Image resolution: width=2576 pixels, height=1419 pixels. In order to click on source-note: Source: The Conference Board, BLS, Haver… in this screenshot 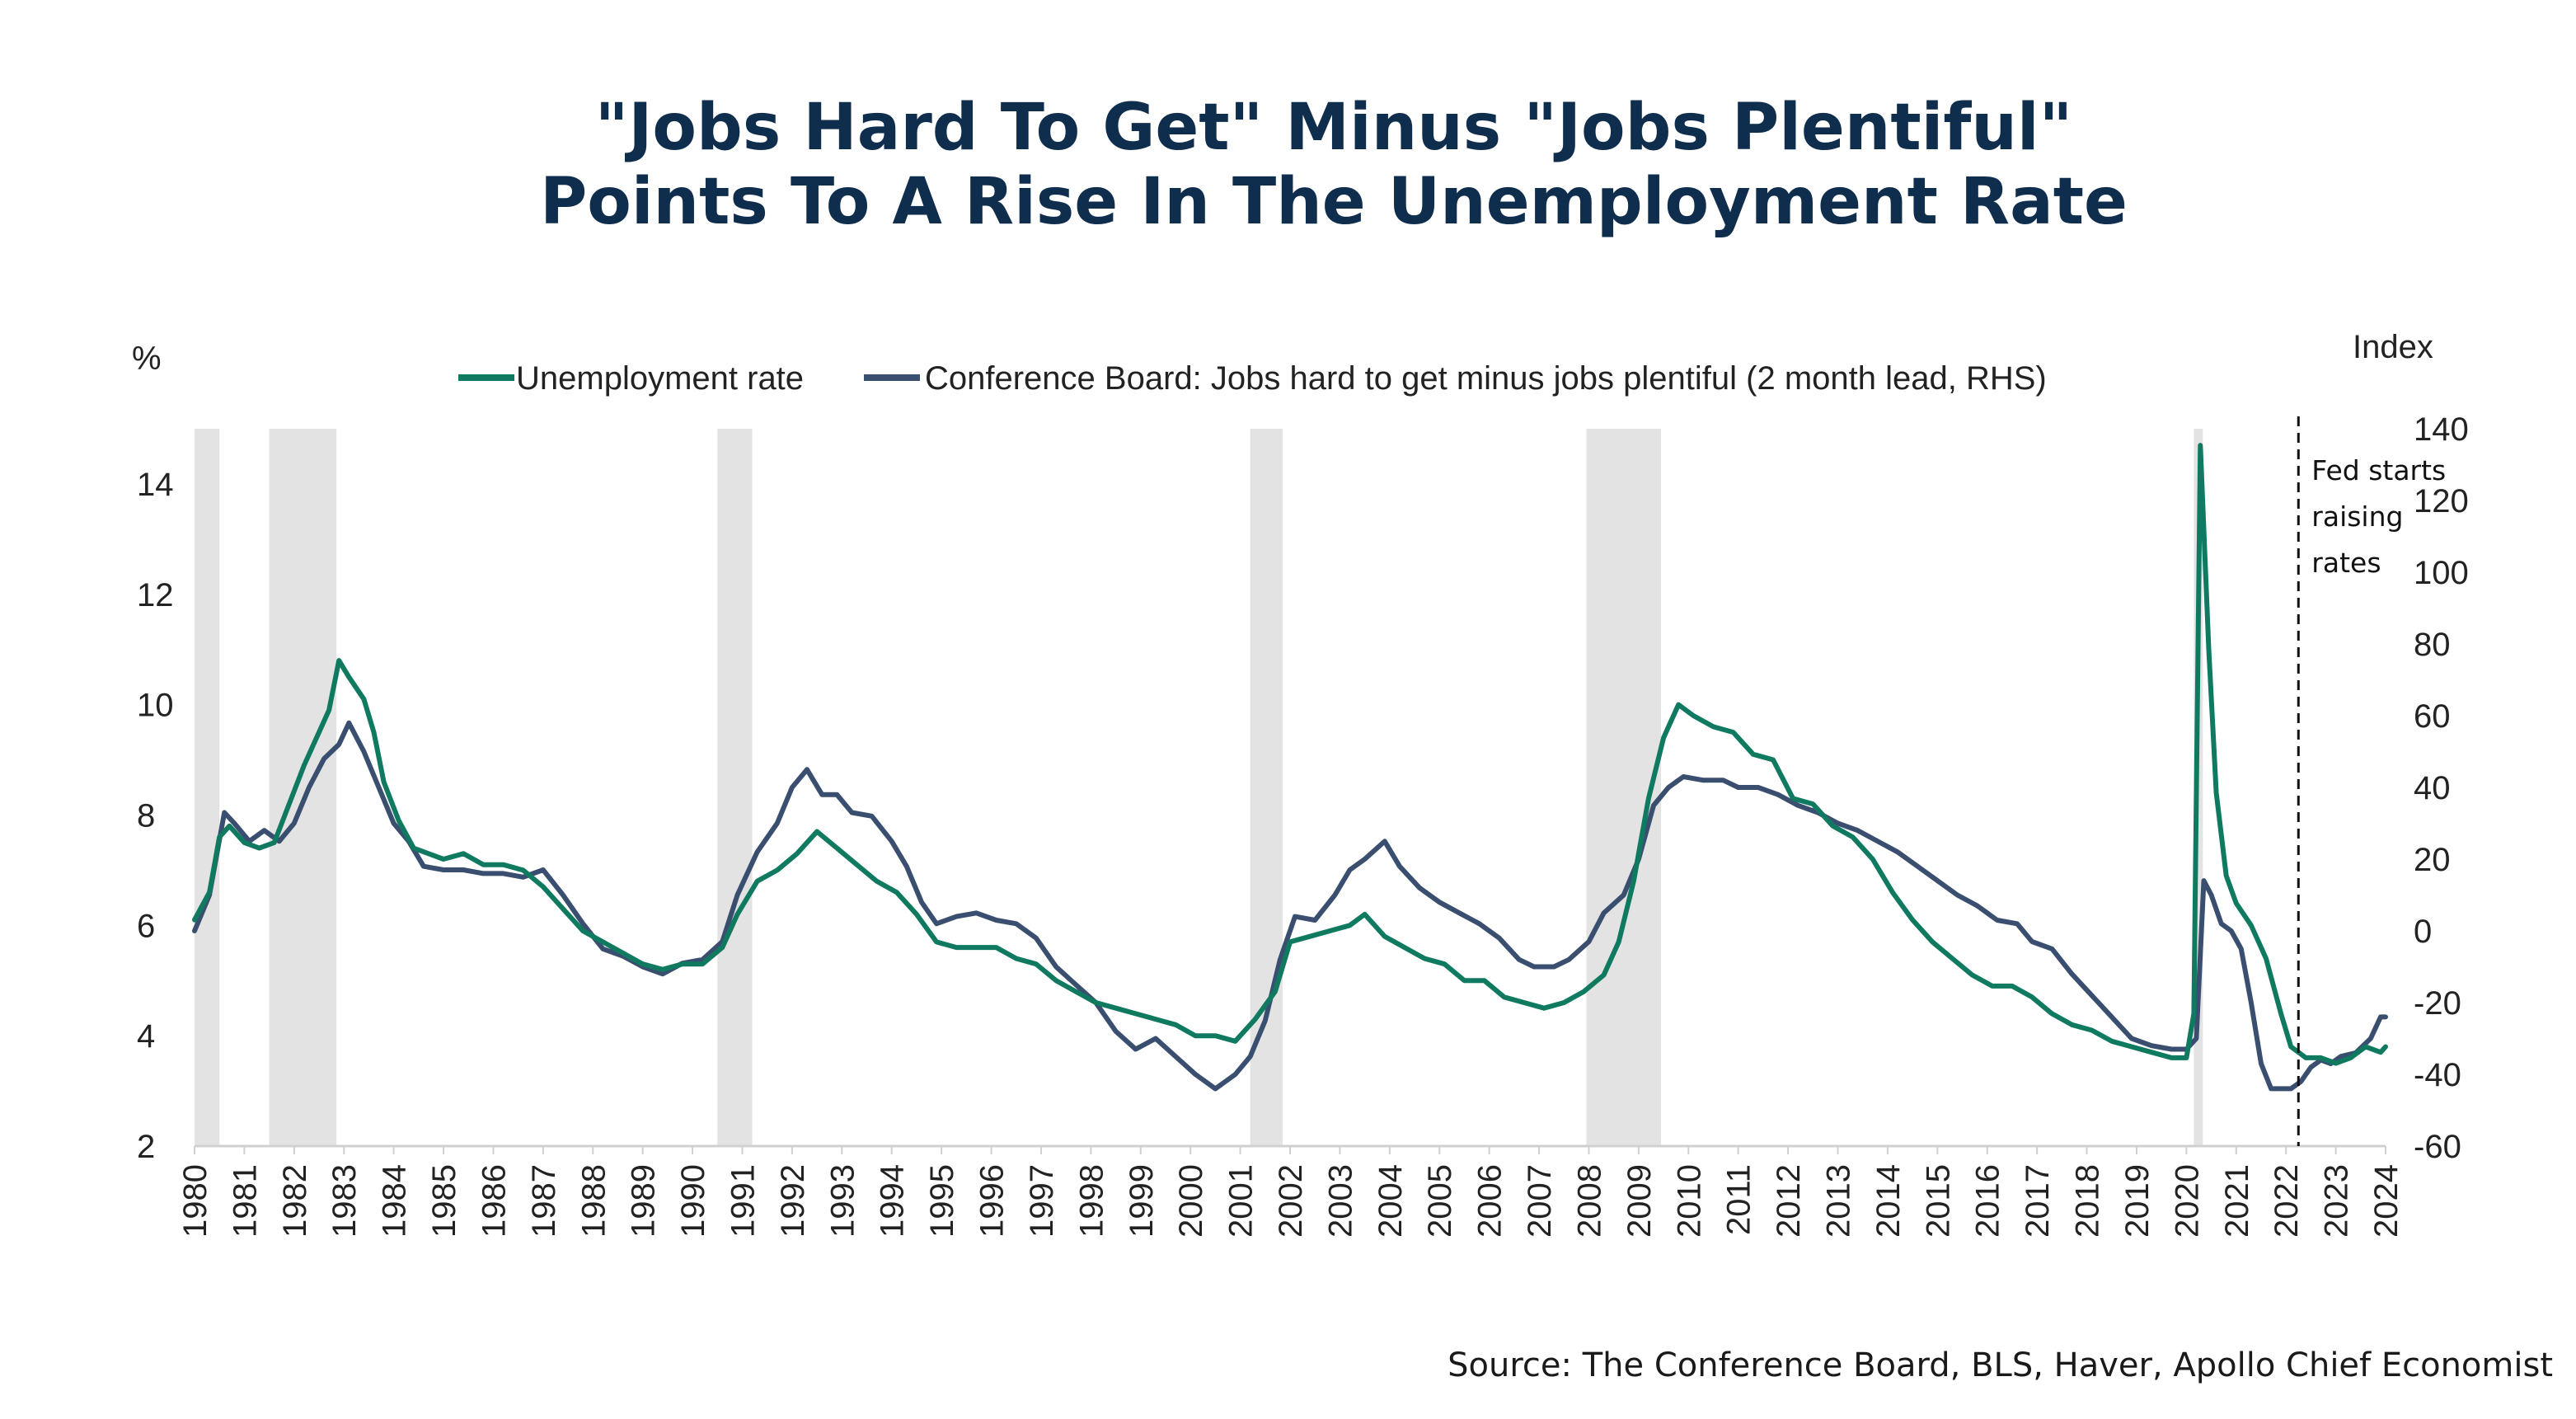, I will do `click(2000, 1365)`.